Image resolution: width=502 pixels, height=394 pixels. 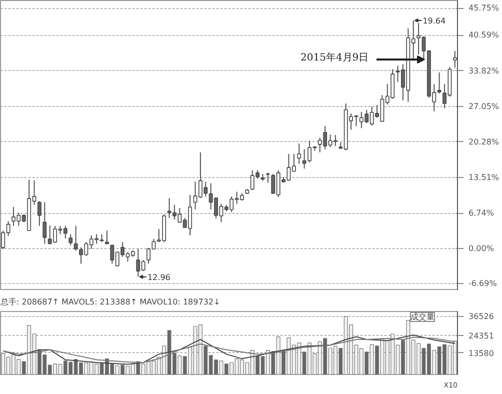 What do you see at coordinates (481, 353) in the screenshot?
I see `y-tick-label: 13580` at bounding box center [481, 353].